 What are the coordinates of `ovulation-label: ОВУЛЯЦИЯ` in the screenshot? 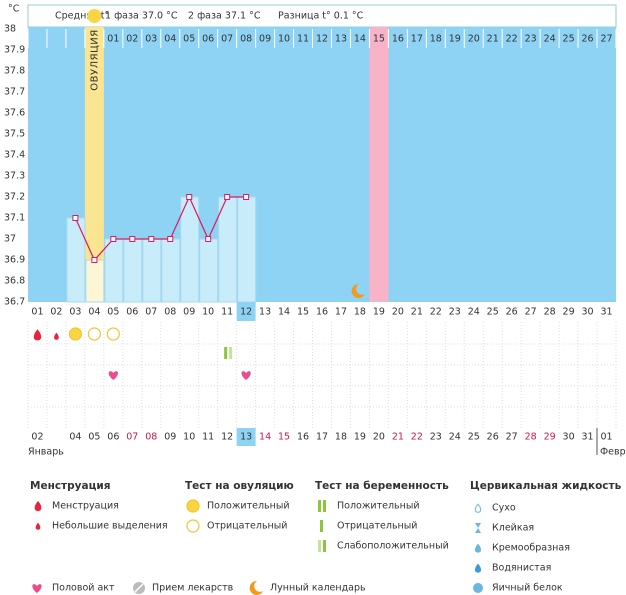 It's located at (94, 60).